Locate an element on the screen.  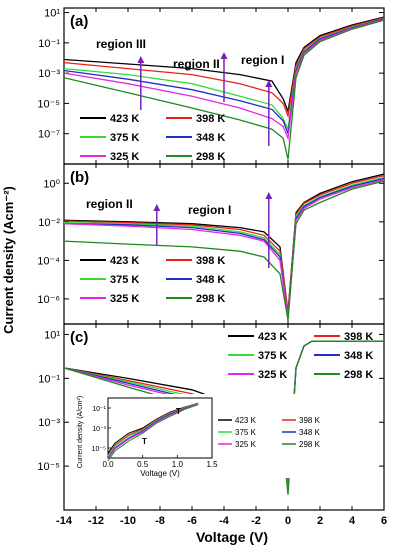
x-tick-label: 0 is located at coordinates (288, 521).